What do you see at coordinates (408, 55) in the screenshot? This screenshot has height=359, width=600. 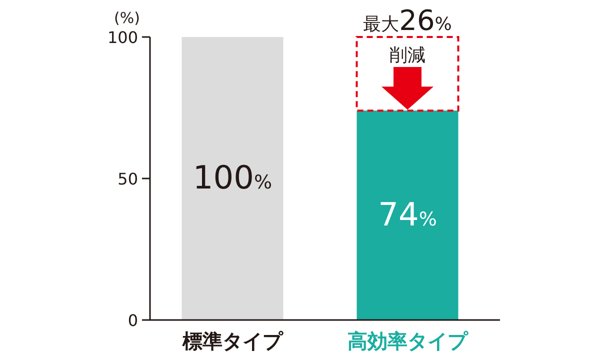 I see `annotation: 削減` at bounding box center [408, 55].